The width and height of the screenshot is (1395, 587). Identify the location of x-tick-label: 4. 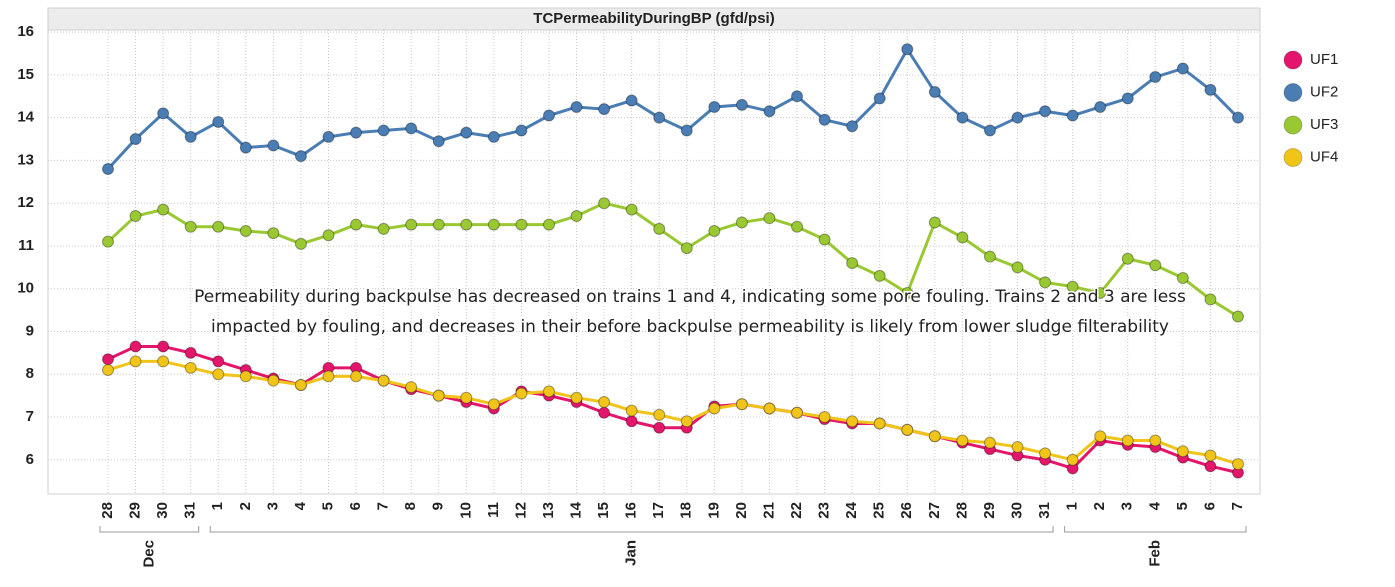
(300, 505).